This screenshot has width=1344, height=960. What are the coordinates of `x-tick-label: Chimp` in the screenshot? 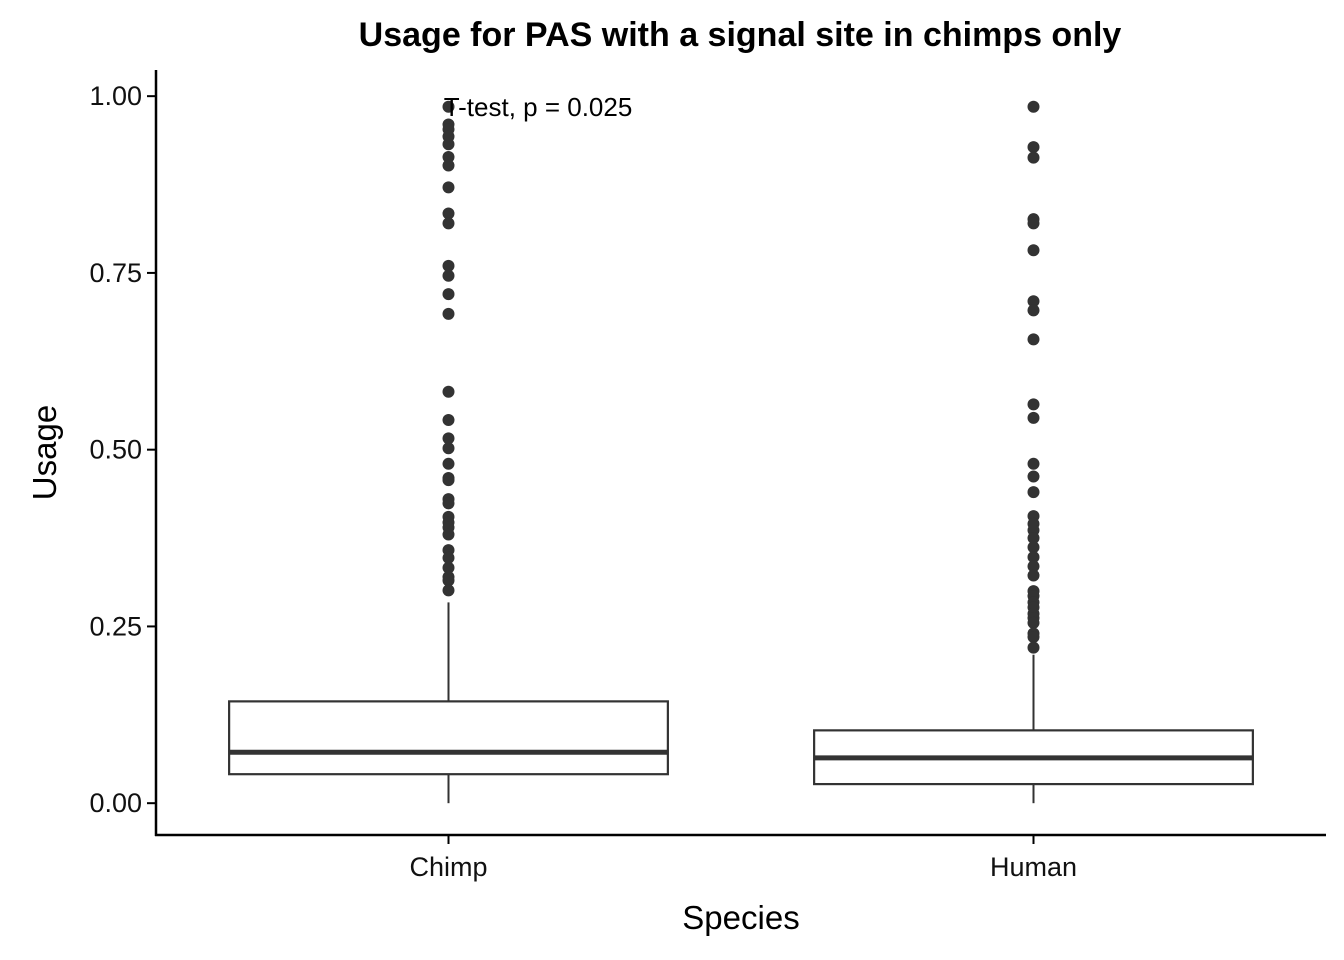 It's located at (448, 867).